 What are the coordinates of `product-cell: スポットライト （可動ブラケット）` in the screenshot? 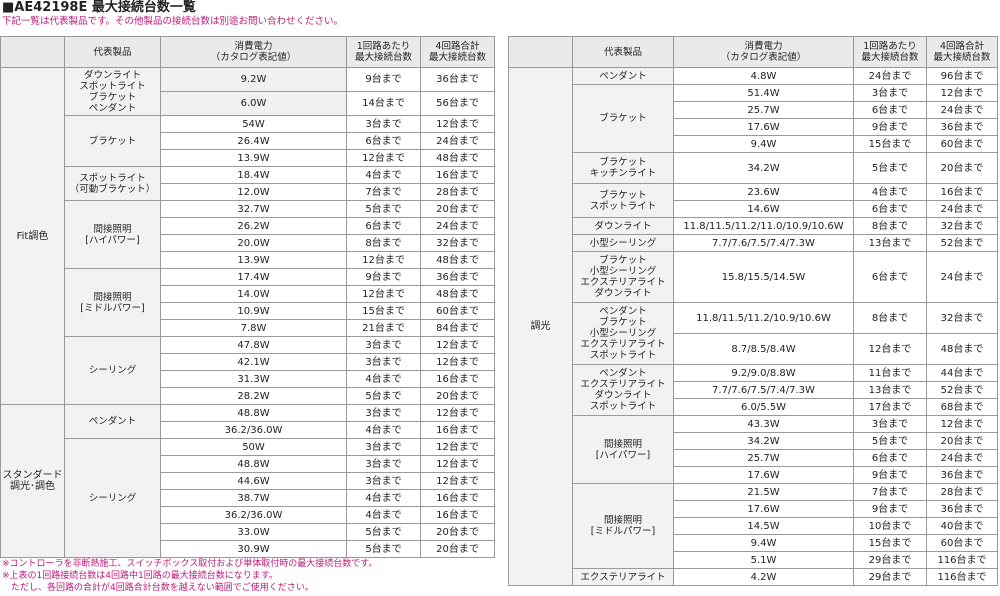 It's located at (112, 183).